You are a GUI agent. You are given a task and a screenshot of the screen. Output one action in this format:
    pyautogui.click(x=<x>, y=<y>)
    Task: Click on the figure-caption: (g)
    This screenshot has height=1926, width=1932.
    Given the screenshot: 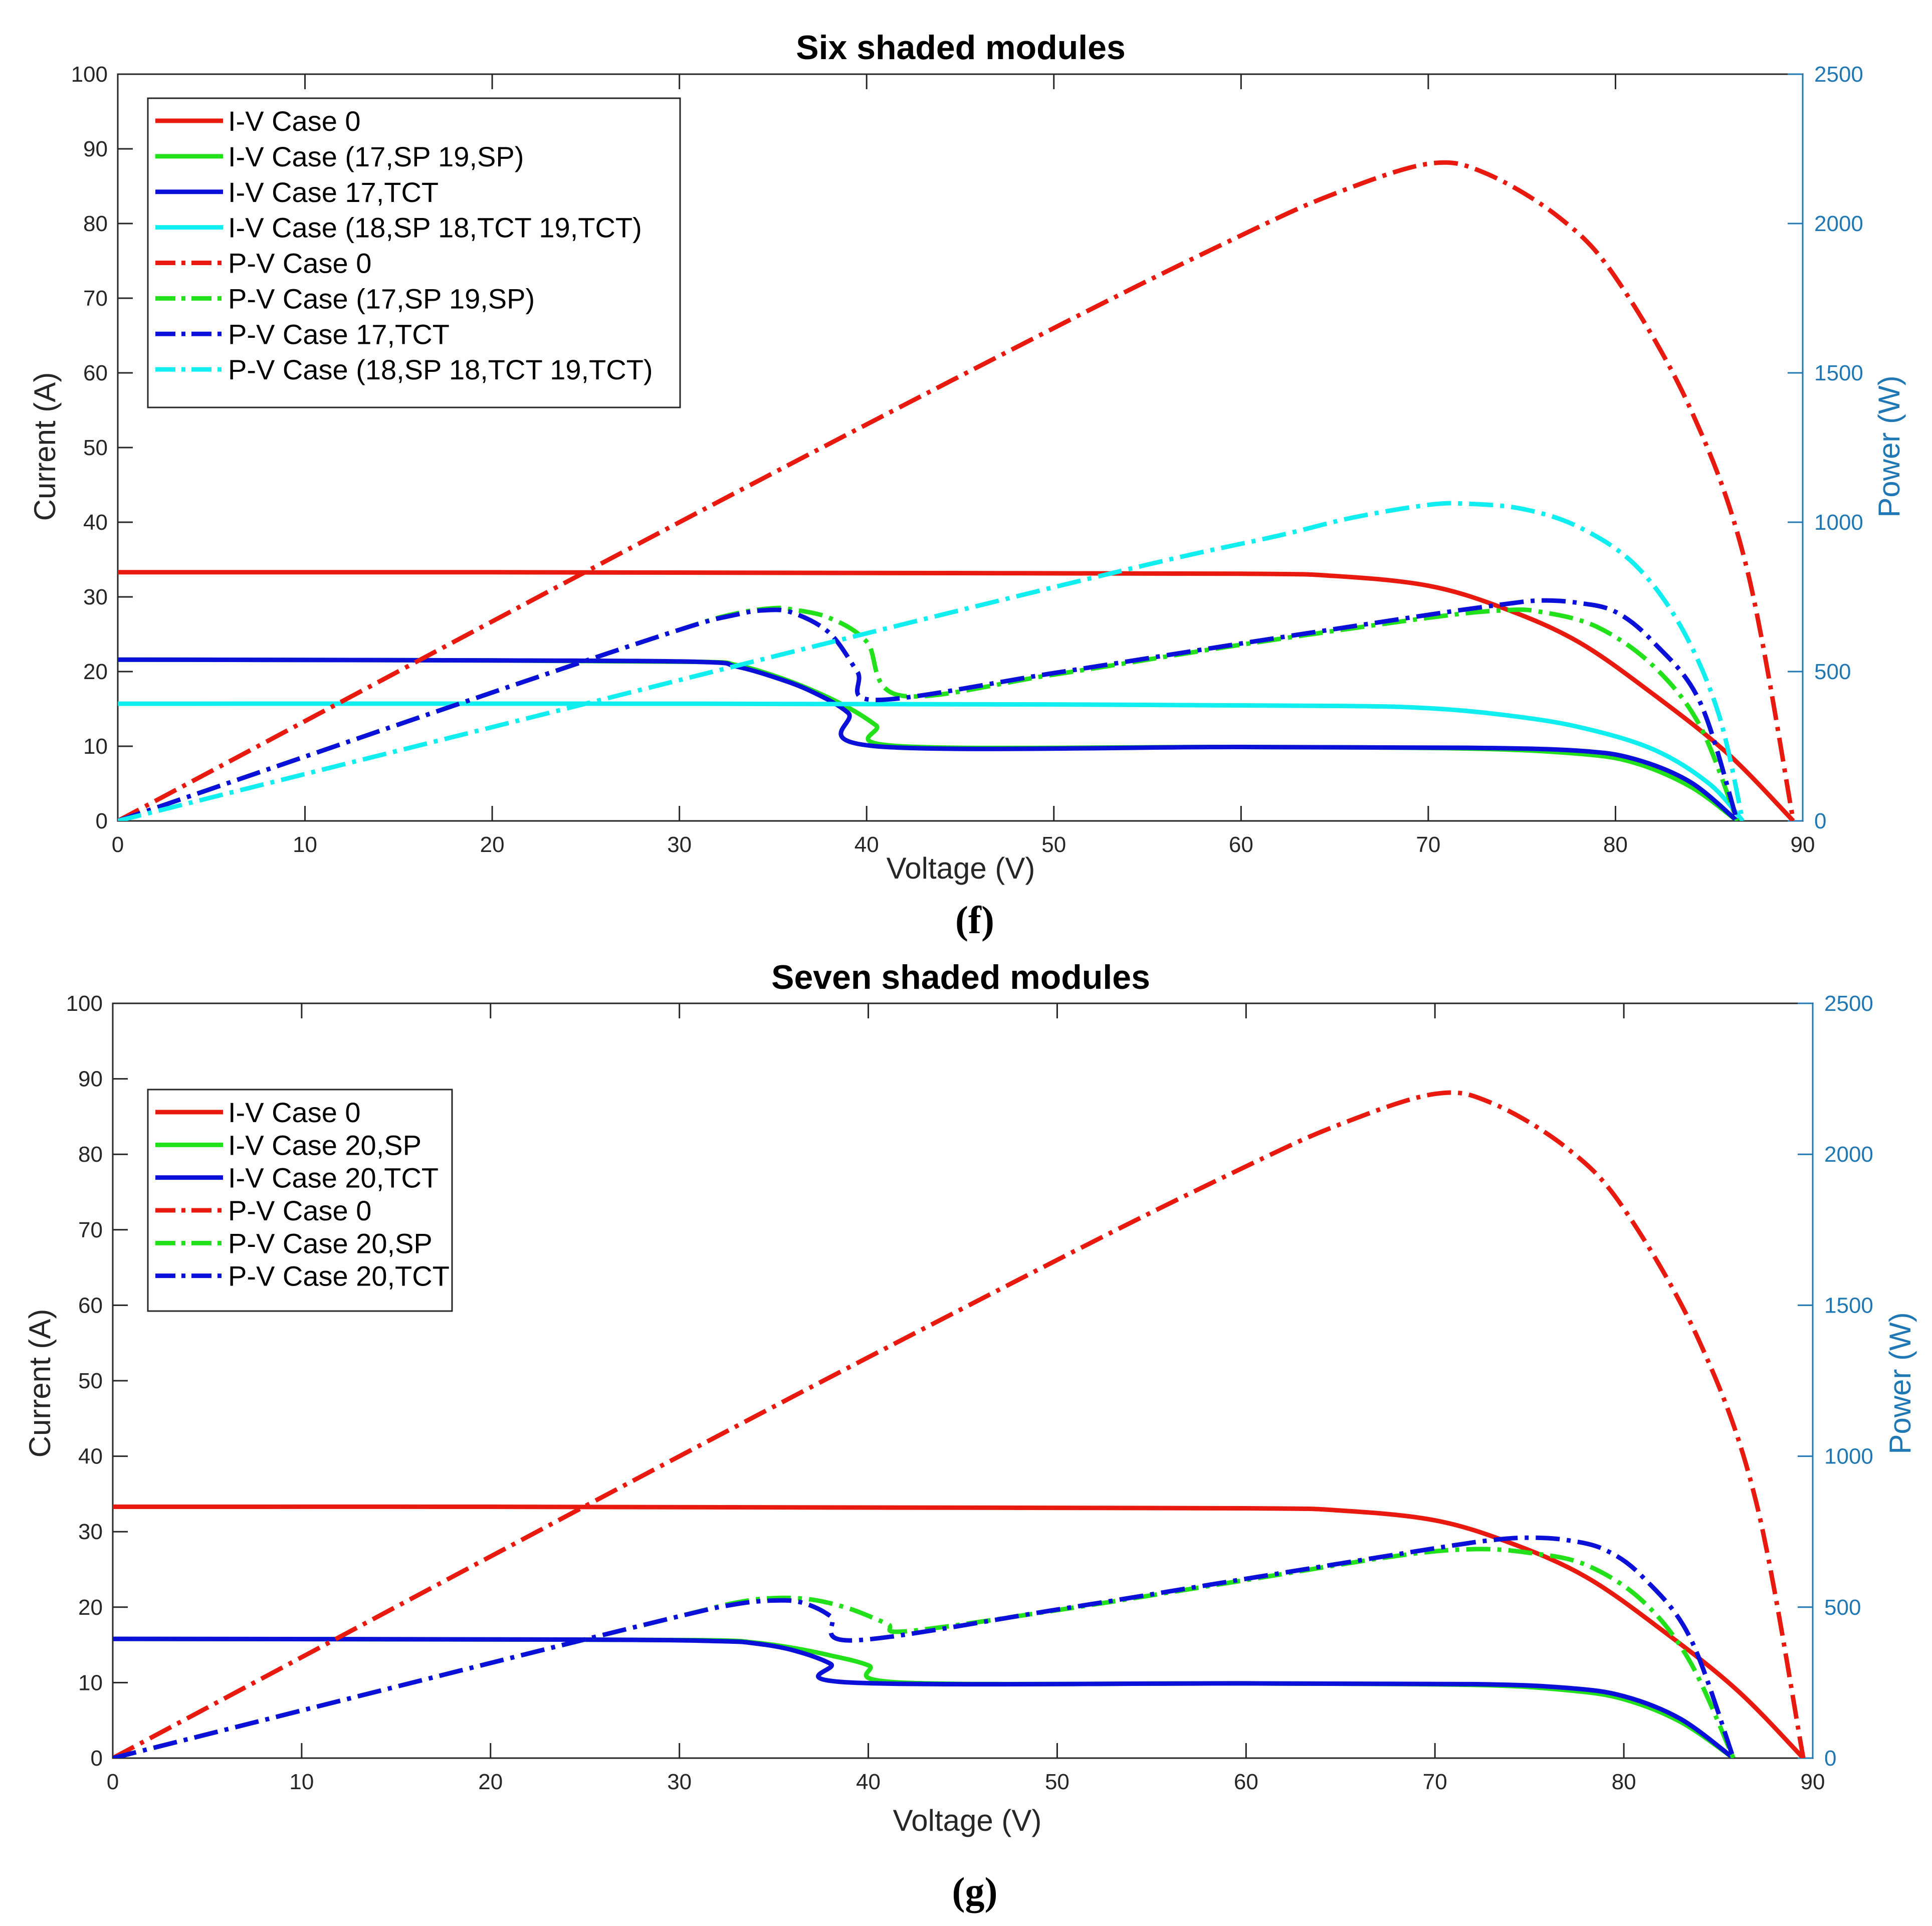 What is the action you would take?
    pyautogui.click(x=975, y=1891)
    